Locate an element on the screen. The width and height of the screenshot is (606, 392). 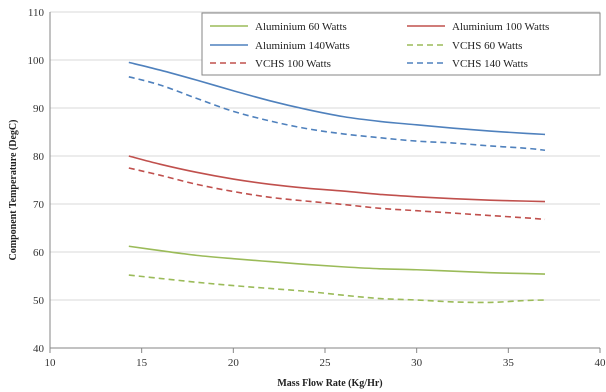
x-tick-label: 35 is located at coordinates (509, 363).